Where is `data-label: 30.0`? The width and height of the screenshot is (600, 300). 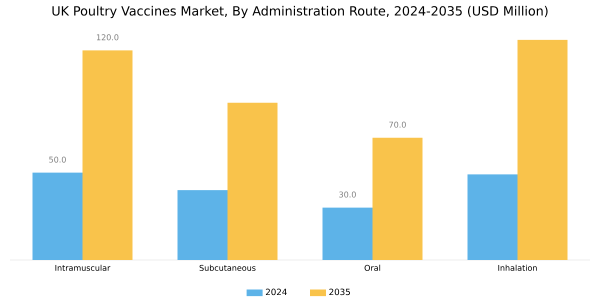
data-label: 30.0 is located at coordinates (347, 195).